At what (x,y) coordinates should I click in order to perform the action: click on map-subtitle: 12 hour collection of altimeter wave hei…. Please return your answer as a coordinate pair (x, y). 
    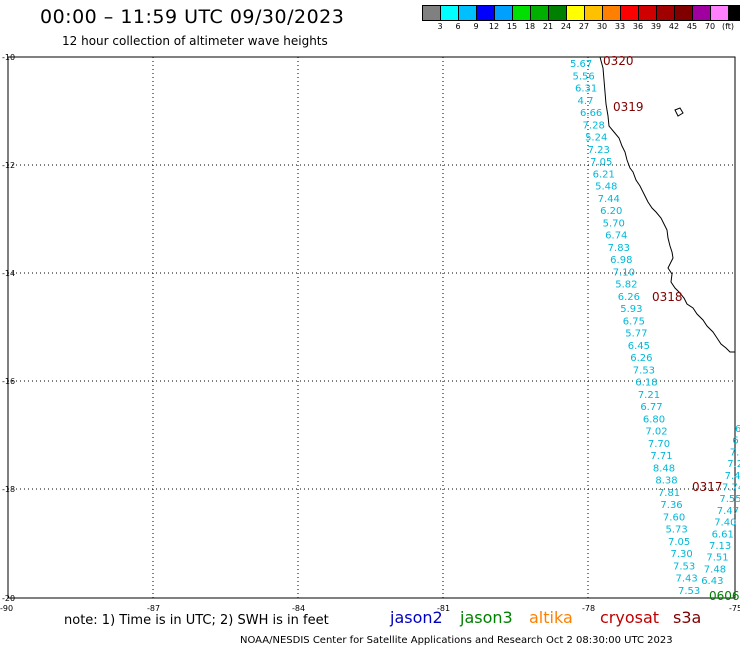
    Looking at the image, I should click on (195, 41).